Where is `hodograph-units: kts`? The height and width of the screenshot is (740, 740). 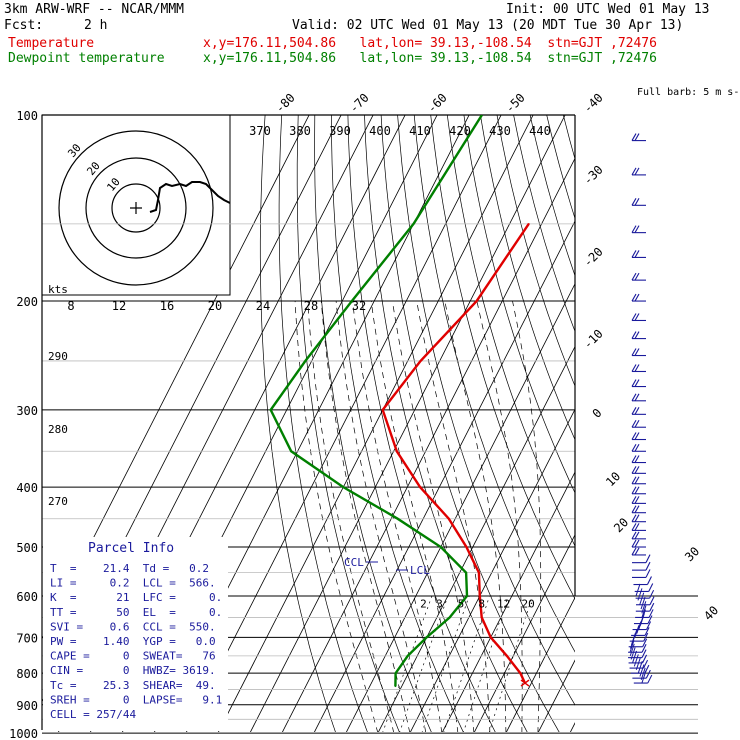 hodograph-units: kts is located at coordinates (58, 289).